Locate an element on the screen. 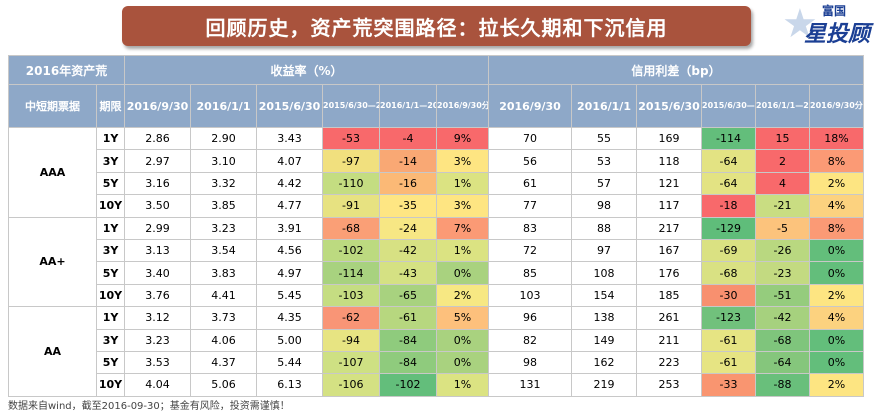 The height and width of the screenshot is (413, 875). spread-cell: -5 is located at coordinates (782, 228).